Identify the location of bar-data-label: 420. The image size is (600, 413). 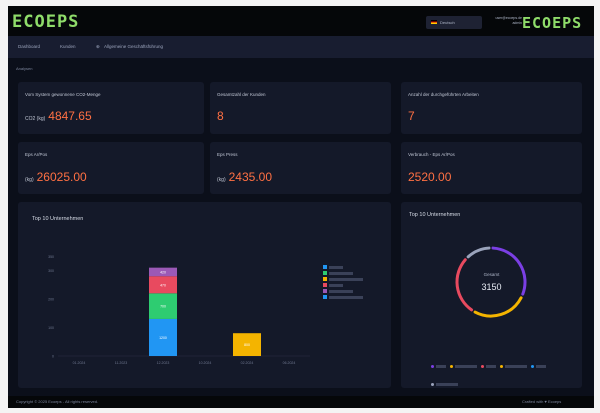
(163, 272).